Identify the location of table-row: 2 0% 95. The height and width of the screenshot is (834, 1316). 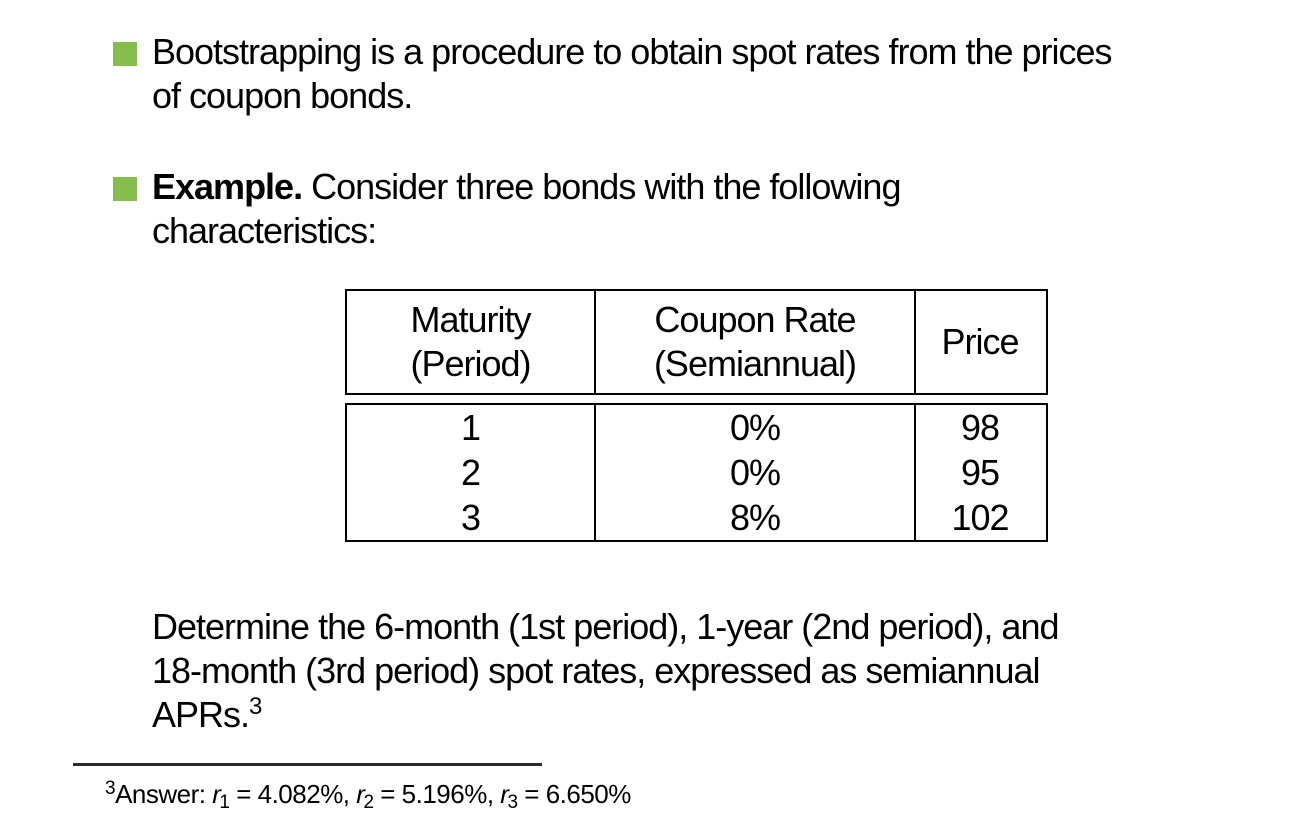
(696, 472).